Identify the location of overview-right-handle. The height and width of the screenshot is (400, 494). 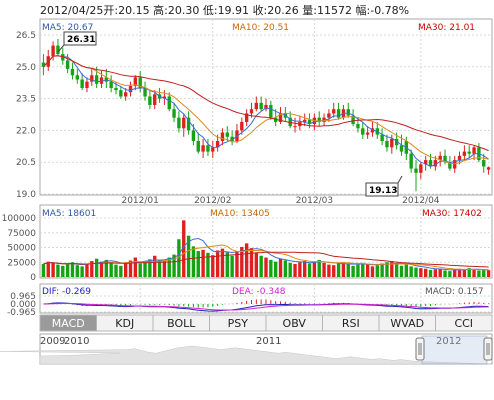
(488, 349).